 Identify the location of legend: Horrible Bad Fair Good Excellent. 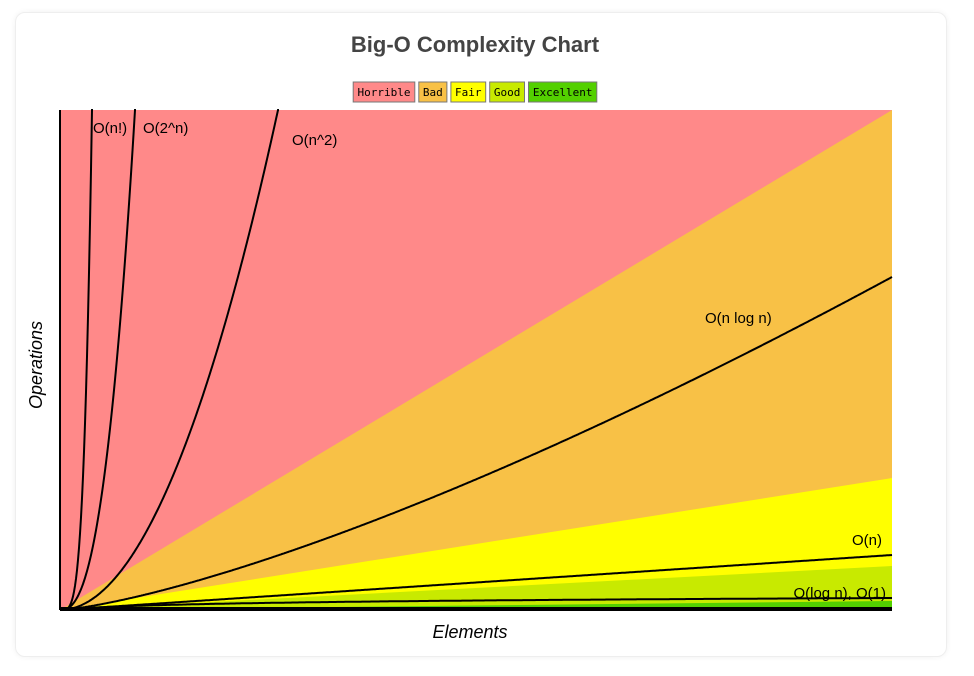
(475, 92).